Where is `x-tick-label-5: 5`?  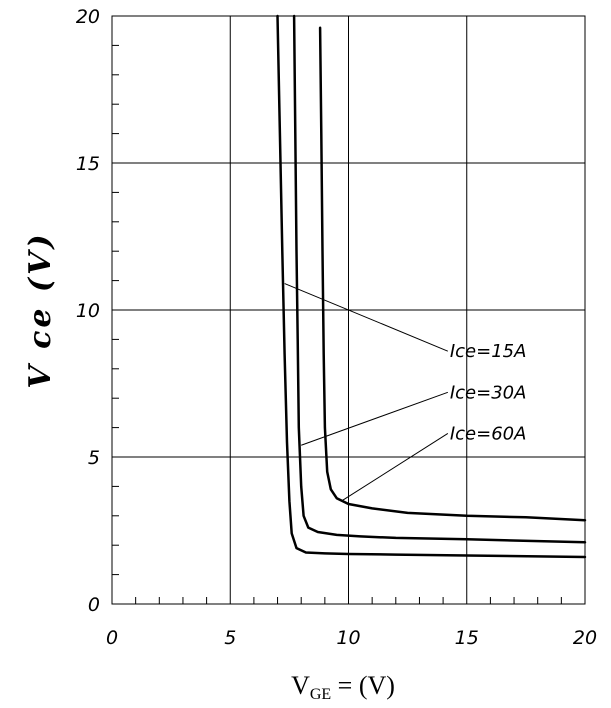
x-tick-label-5: 5 is located at coordinates (230, 638).